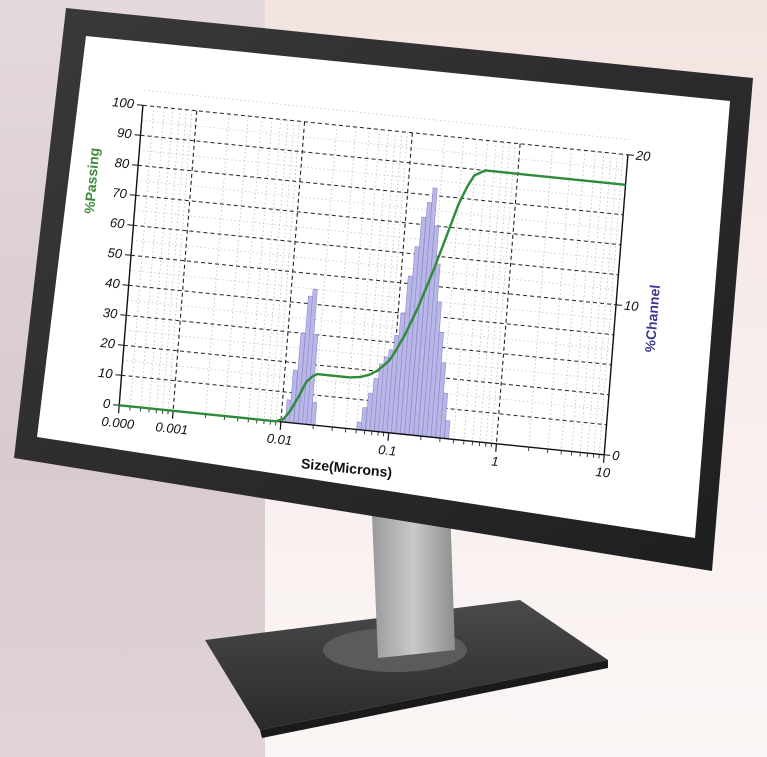  What do you see at coordinates (279, 440) in the screenshot?
I see `x-tick-label: 0.01` at bounding box center [279, 440].